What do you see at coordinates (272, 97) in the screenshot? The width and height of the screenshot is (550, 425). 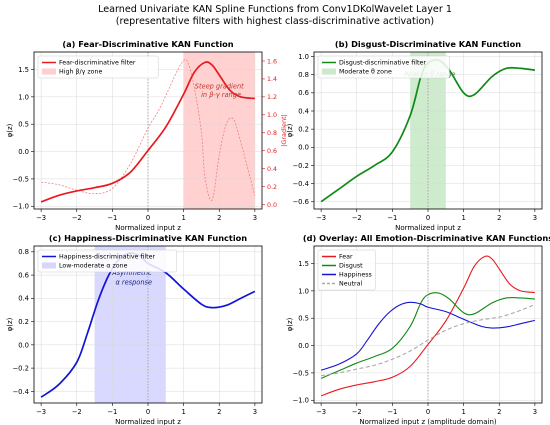 I see `y2-tick-label: 1.2` at bounding box center [272, 97].